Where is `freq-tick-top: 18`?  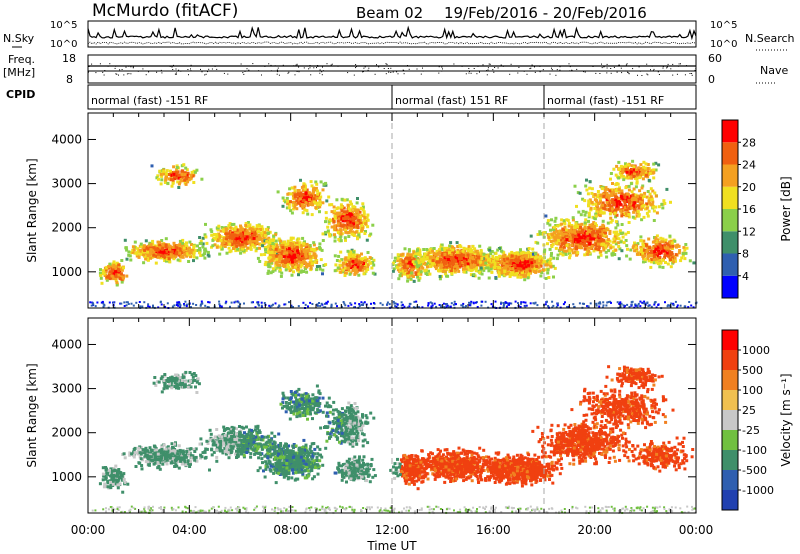
freq-tick-top: 18 is located at coordinates (69, 58).